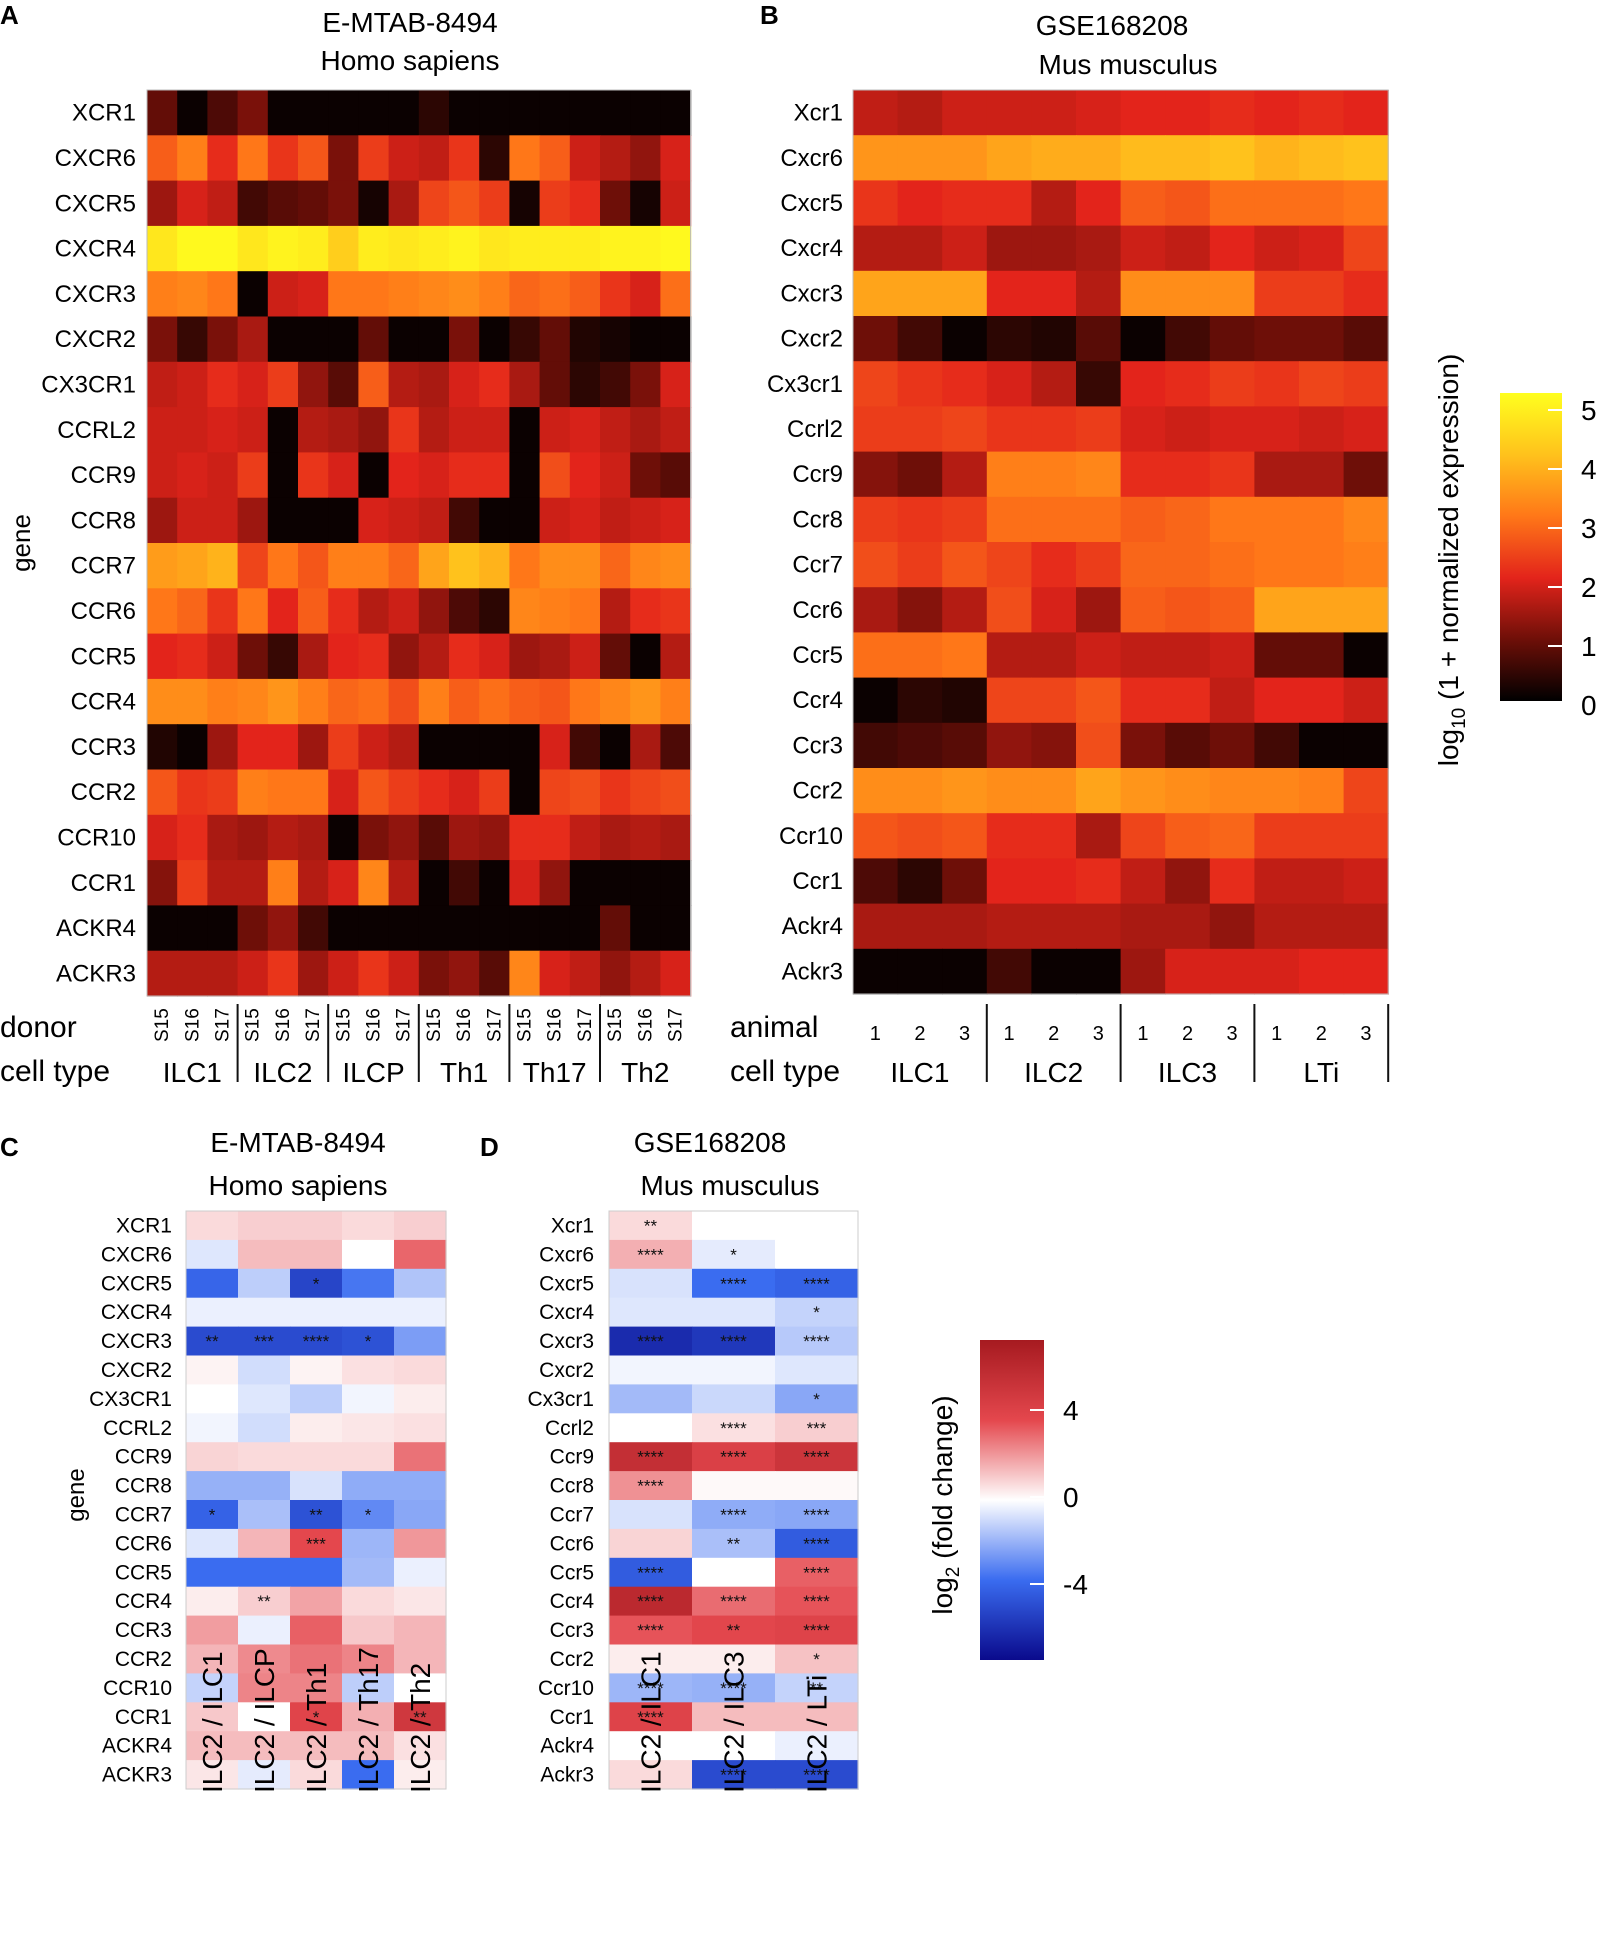 The image size is (1617, 1952). I want to click on heatmap-b-group-label: ILC1, so click(919, 1072).